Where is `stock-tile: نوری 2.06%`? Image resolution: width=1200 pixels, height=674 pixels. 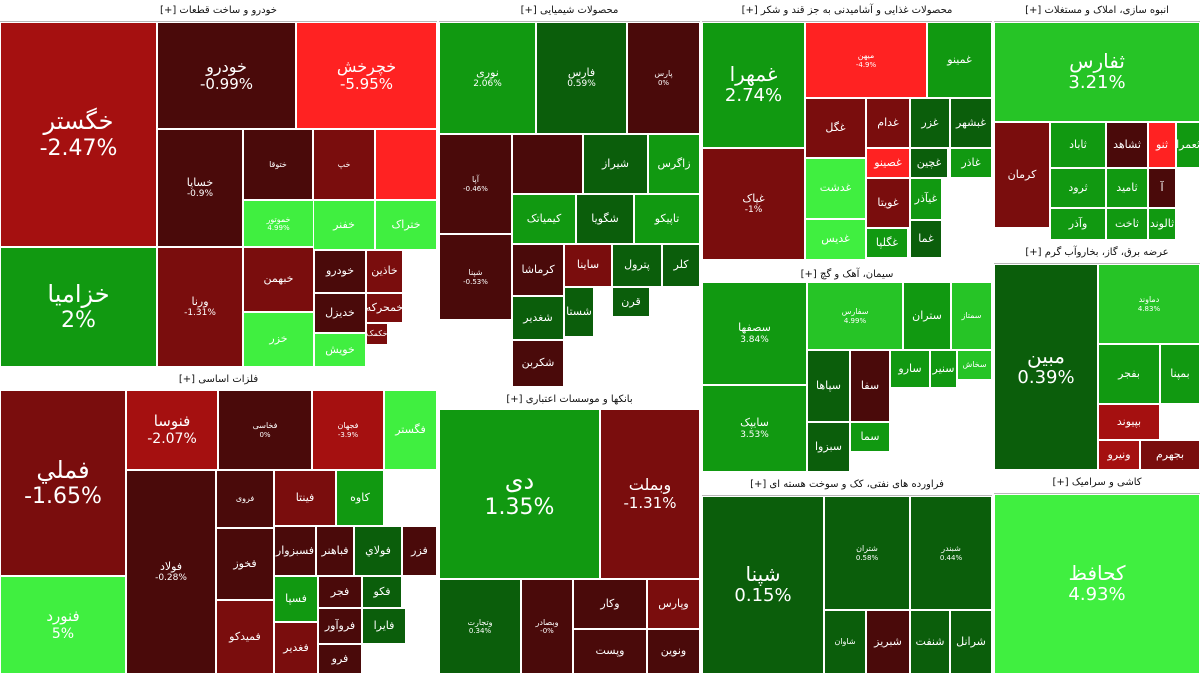 stock-tile: نوری 2.06% is located at coordinates (487, 78).